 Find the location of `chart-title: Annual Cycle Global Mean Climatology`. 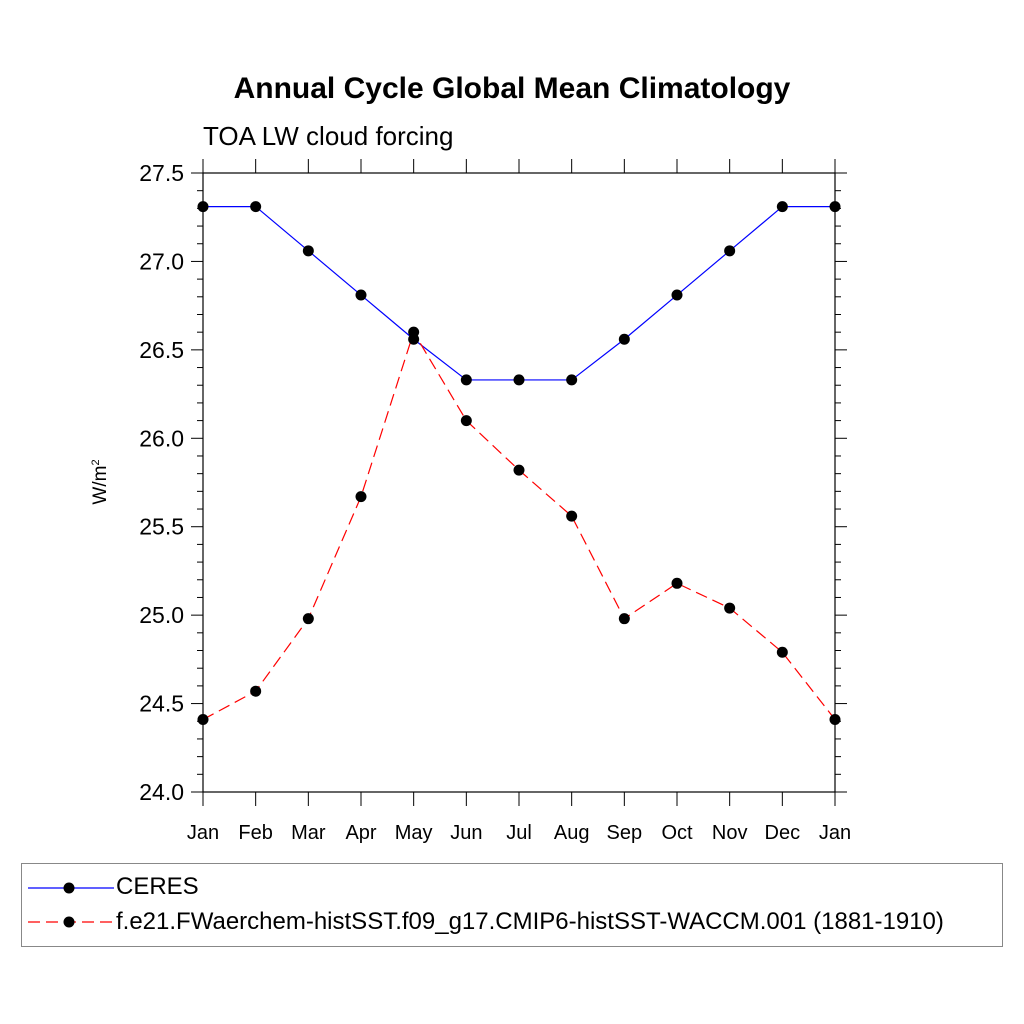

chart-title: Annual Cycle Global Mean Climatology is located at coordinates (512, 88).